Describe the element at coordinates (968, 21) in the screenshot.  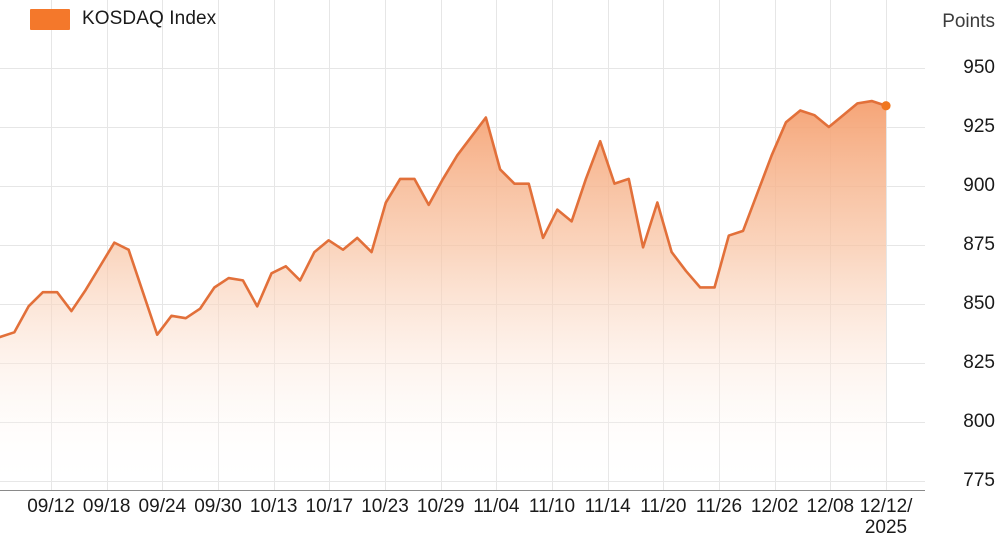
I see `y-axis-unit-label: Points` at that location.